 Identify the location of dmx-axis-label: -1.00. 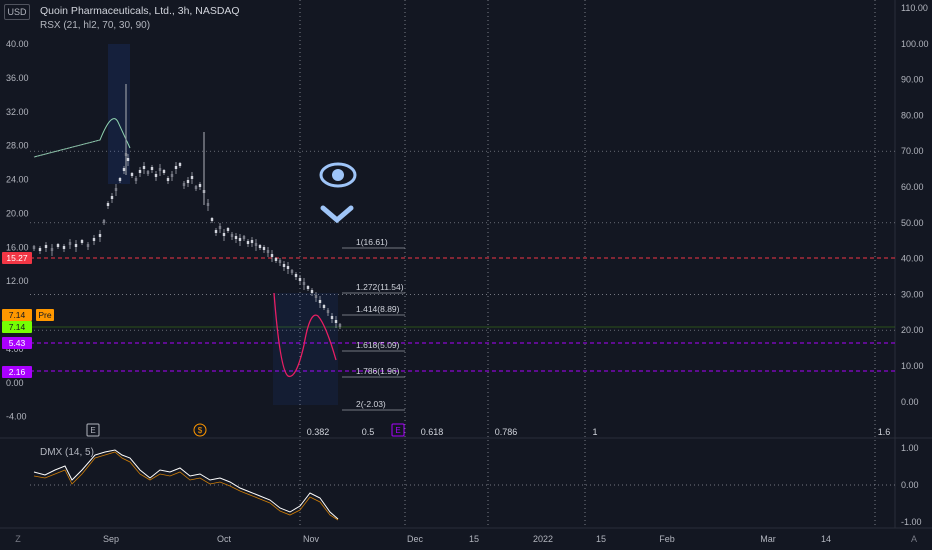
(911, 522).